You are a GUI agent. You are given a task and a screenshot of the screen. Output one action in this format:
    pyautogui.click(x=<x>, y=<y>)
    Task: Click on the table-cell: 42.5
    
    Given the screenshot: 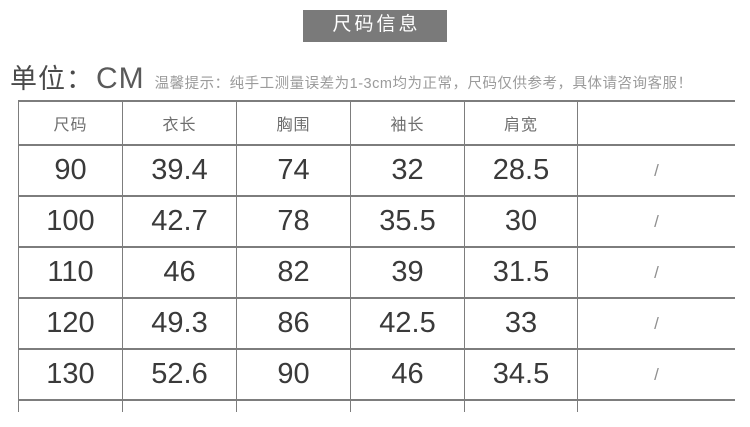 What is the action you would take?
    pyautogui.click(x=407, y=323)
    